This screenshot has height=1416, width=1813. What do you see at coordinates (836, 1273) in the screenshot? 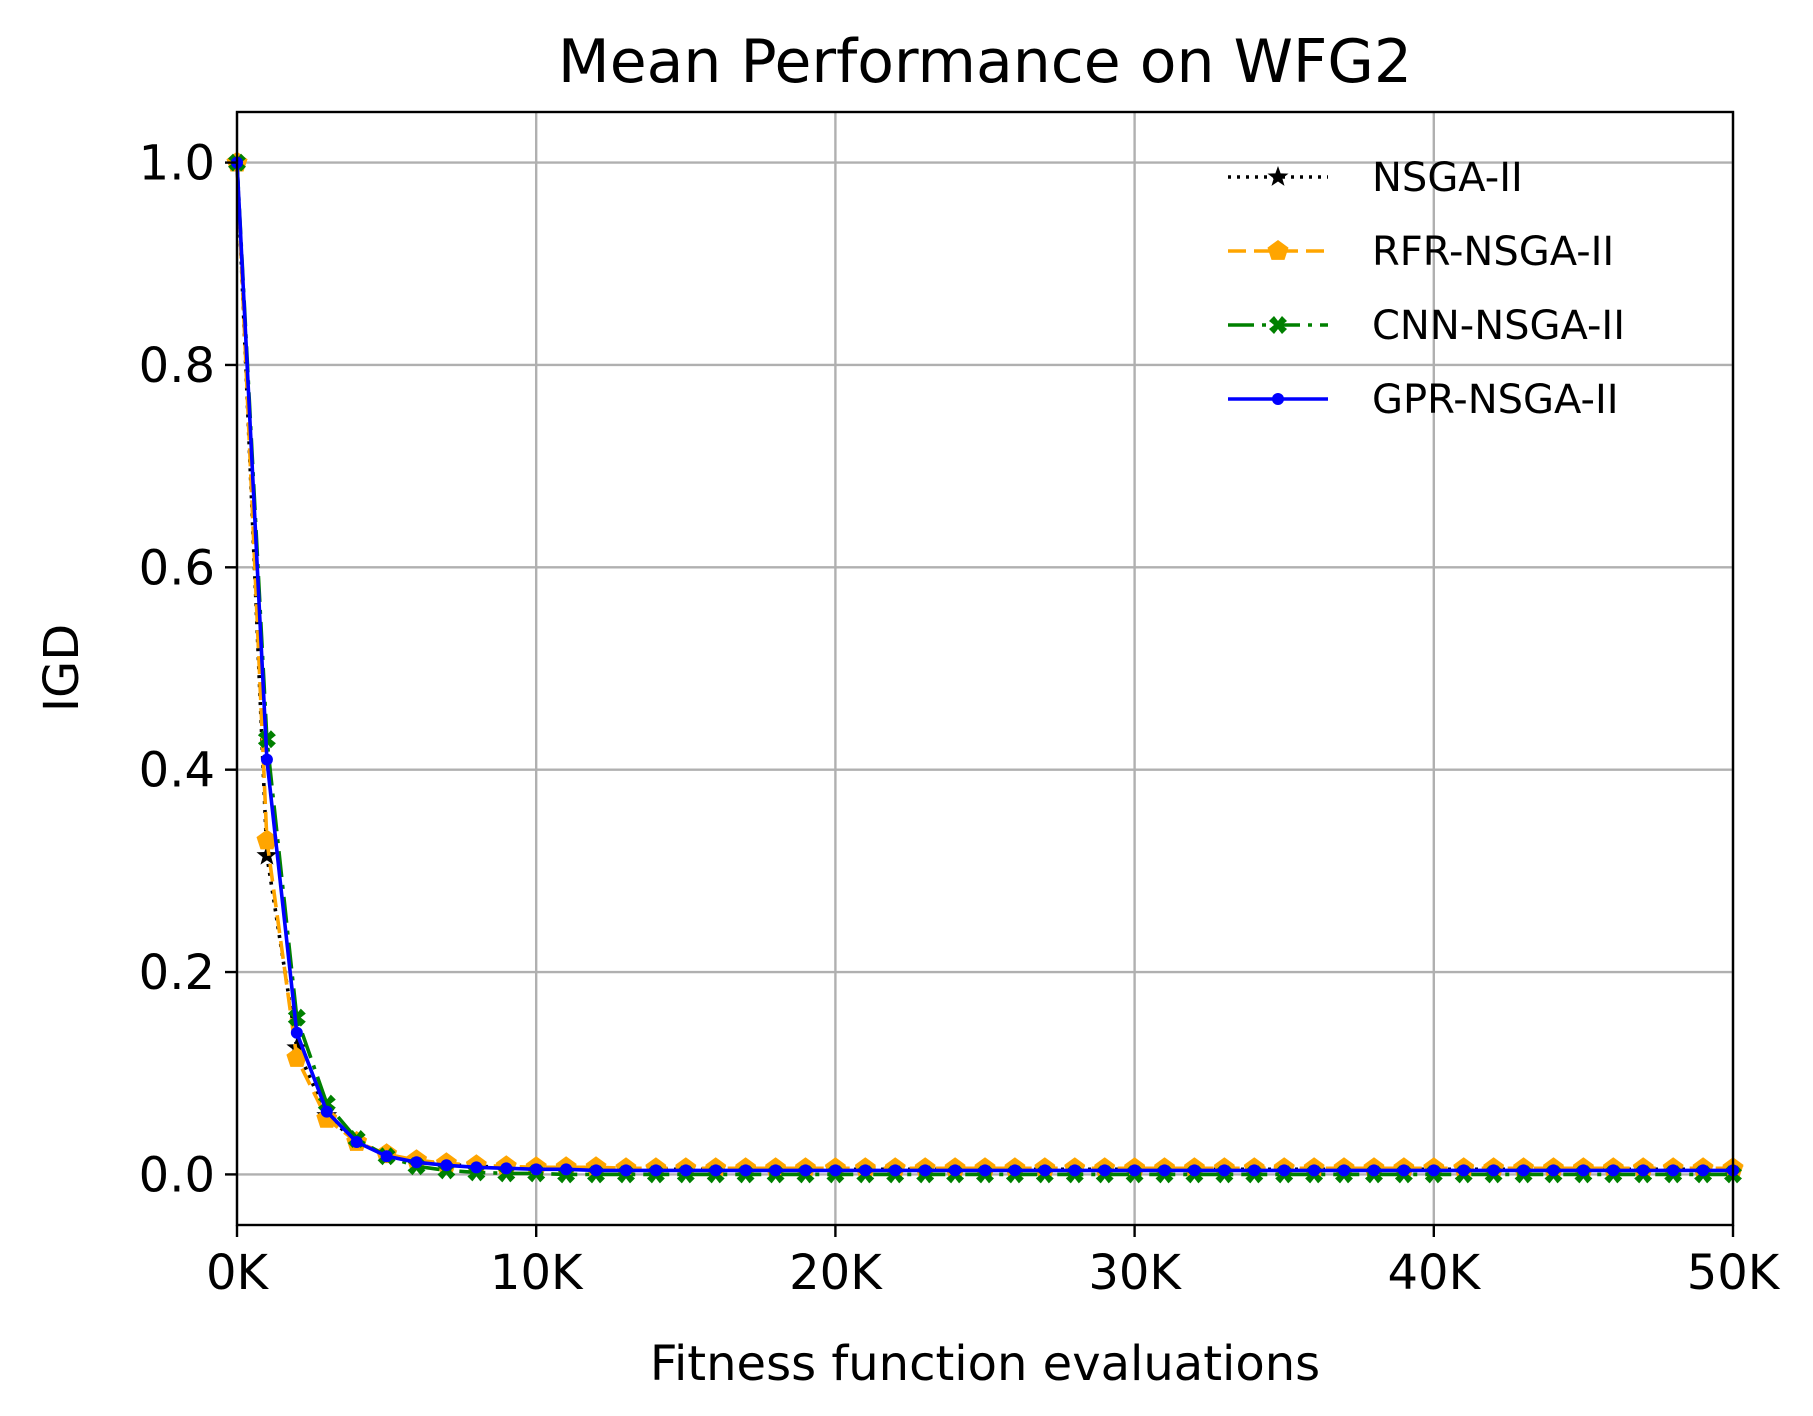
I see `x-tick-label: 20K` at bounding box center [836, 1273].